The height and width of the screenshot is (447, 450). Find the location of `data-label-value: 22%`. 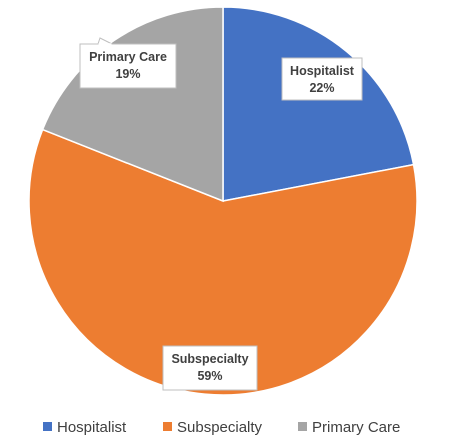

data-label-value: 22% is located at coordinates (321, 88).